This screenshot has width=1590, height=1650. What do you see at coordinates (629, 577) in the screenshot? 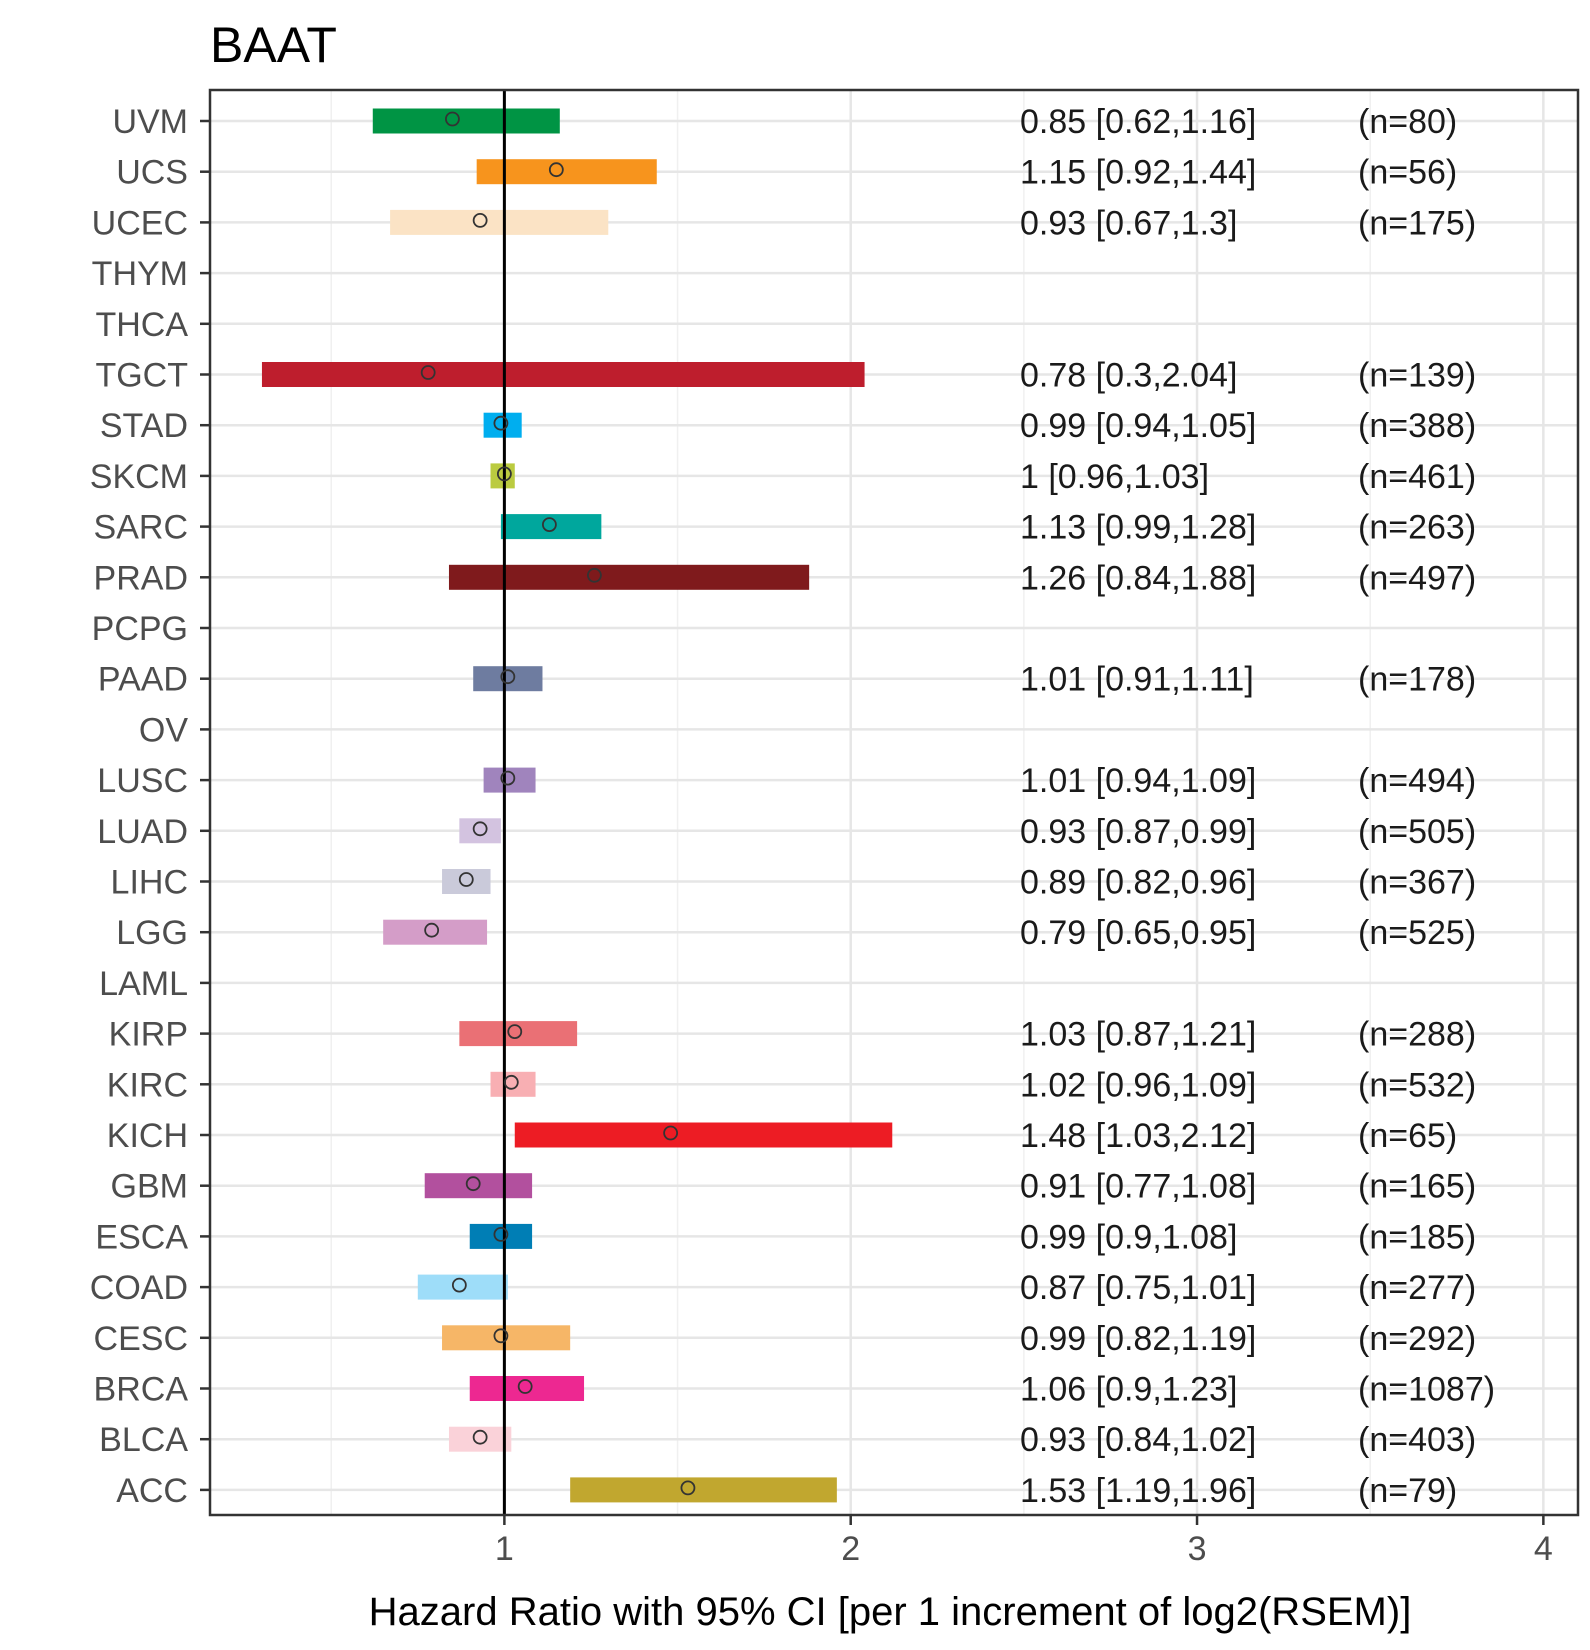
I see `ci-bar-prad` at bounding box center [629, 577].